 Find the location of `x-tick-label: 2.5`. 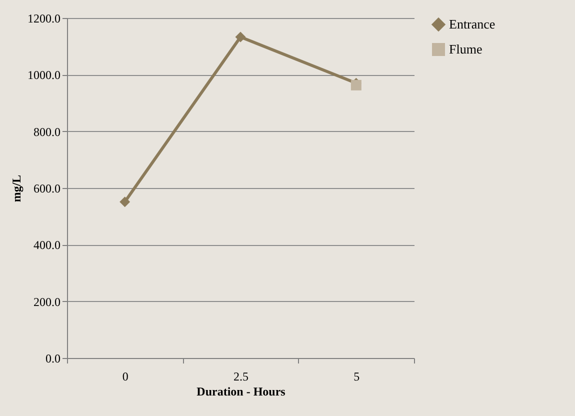

x-tick-label: 2.5 is located at coordinates (241, 377).